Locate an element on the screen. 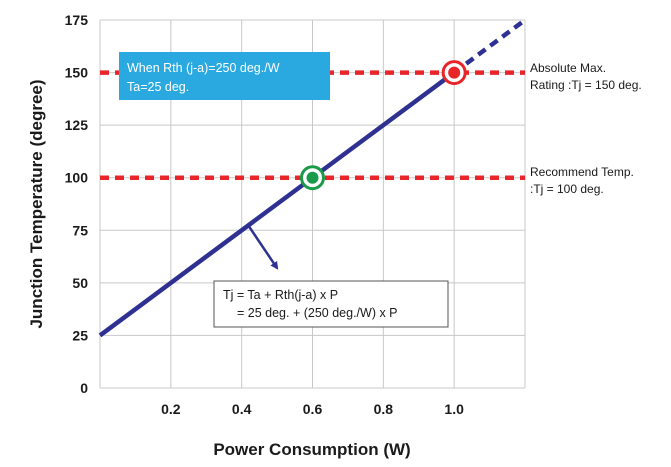 Image resolution: width=671 pixels, height=467 pixels. x-tick-labels: 0.2 0.4 0.6 0.8 1.0 is located at coordinates (312, 409).